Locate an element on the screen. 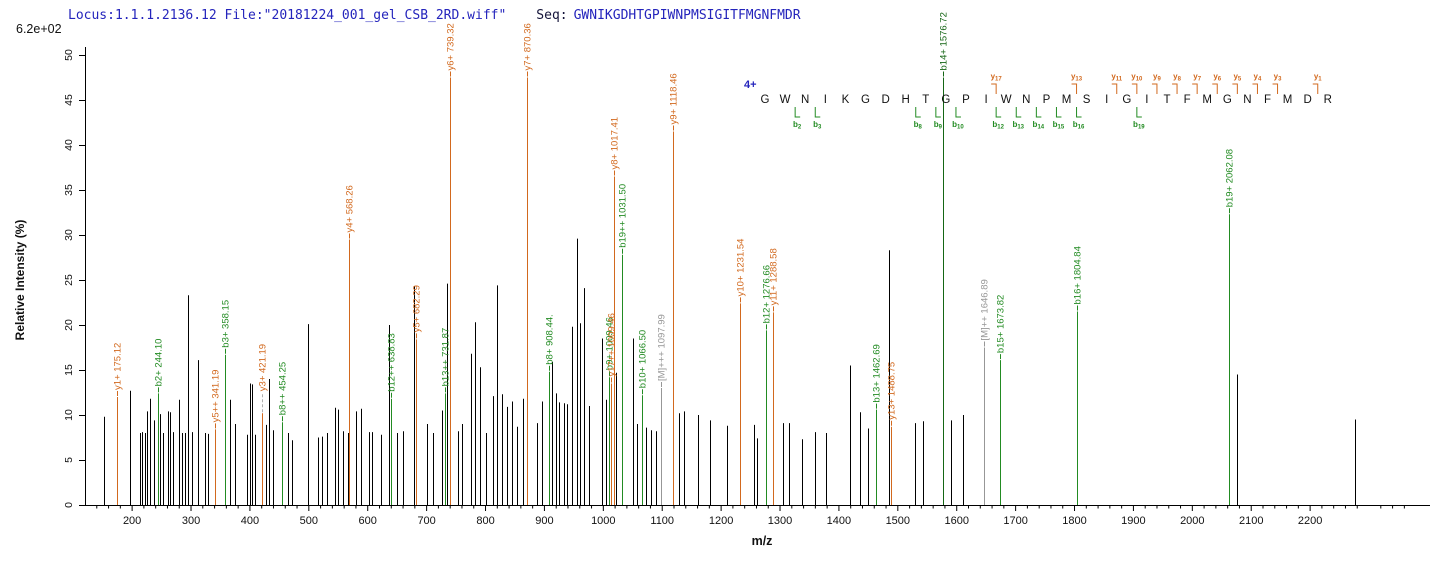 The width and height of the screenshot is (1436, 562). x-tick-label: 400 is located at coordinates (250, 521).